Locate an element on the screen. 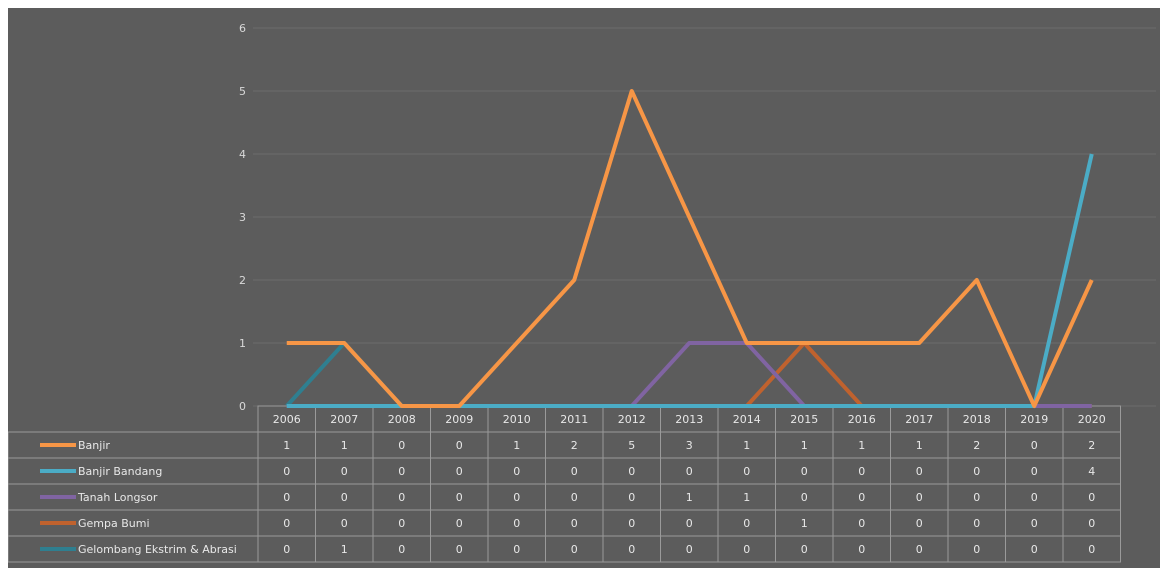  series-label: Banjir is located at coordinates (94, 445).